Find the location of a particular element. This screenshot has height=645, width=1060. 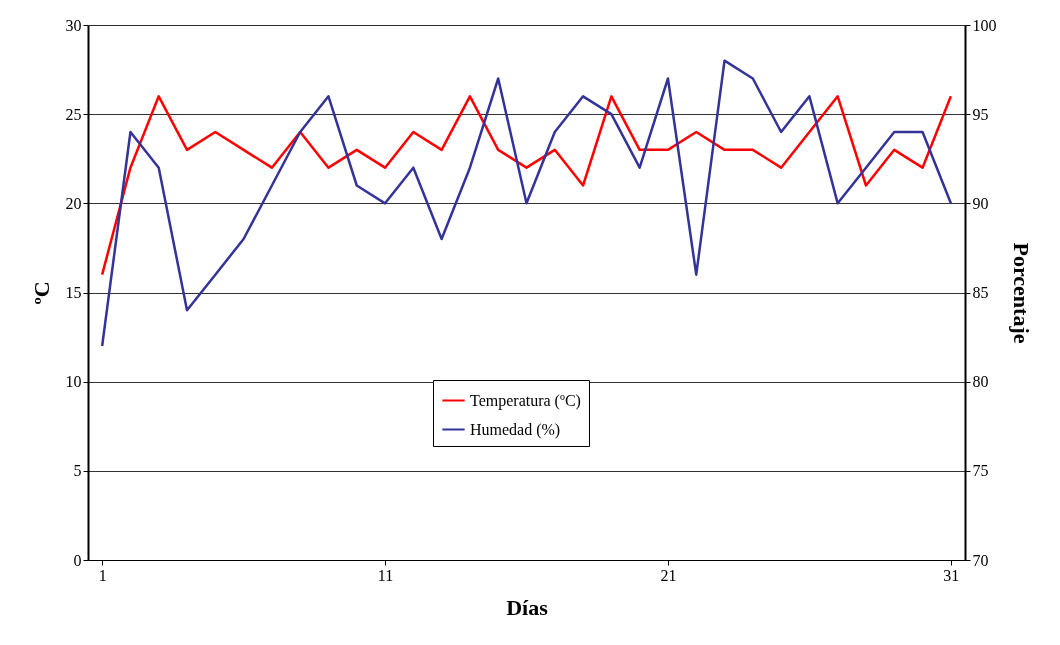

y2-tick-label: 100 is located at coordinates (984, 25).